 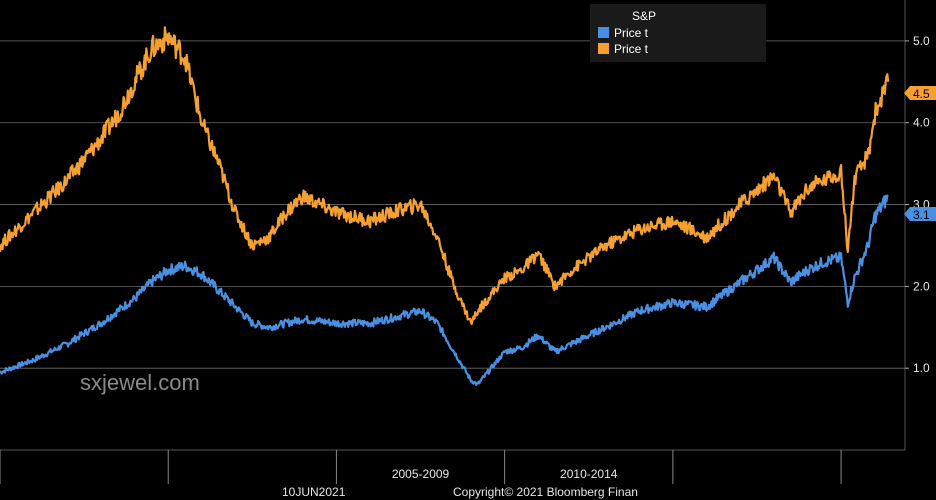 I want to click on last-value-badge-blue: 3.1, so click(x=920, y=214).